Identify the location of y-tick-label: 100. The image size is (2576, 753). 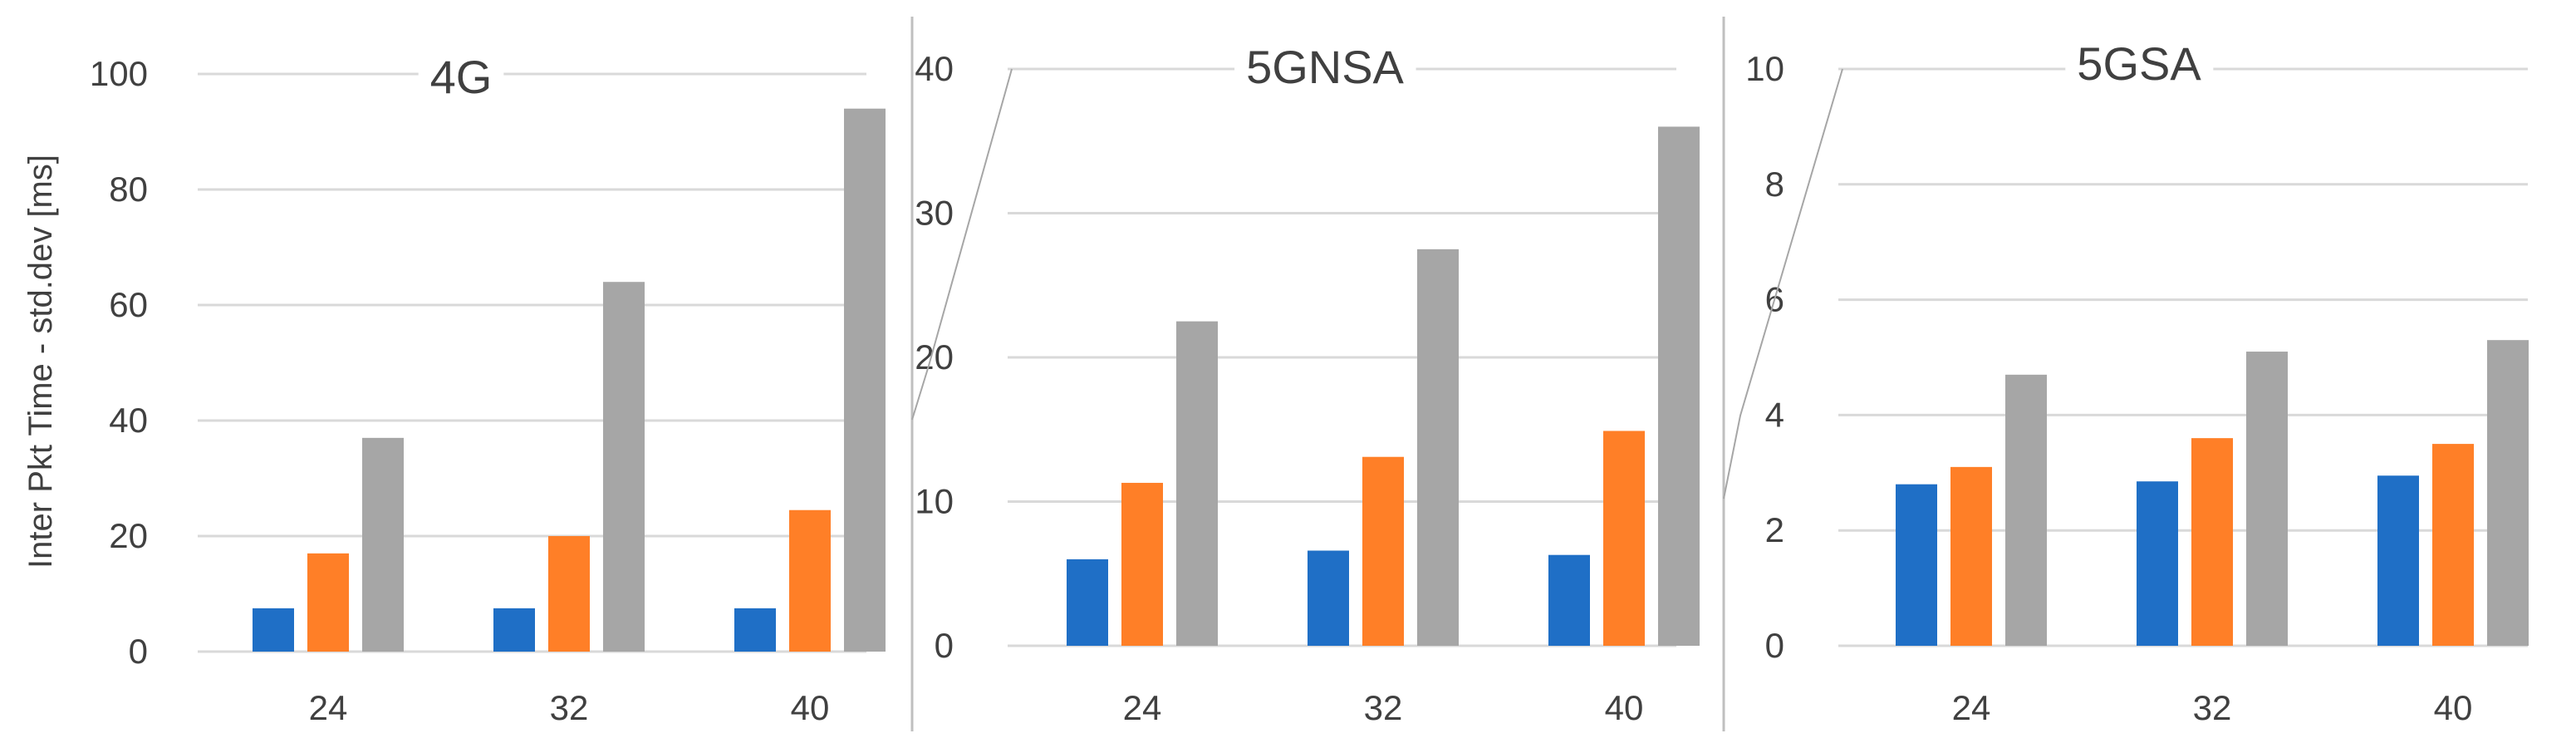
(119, 74).